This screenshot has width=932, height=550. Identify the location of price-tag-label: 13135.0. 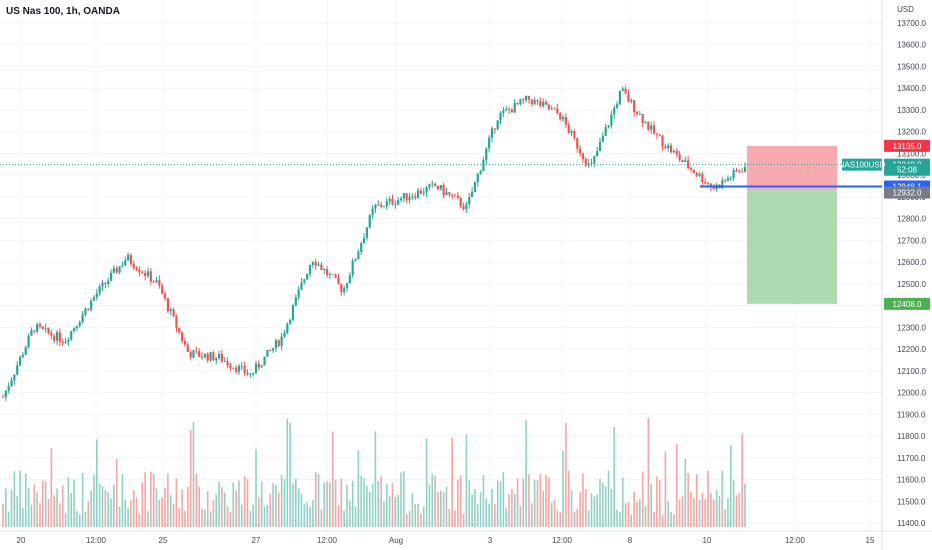
(907, 146).